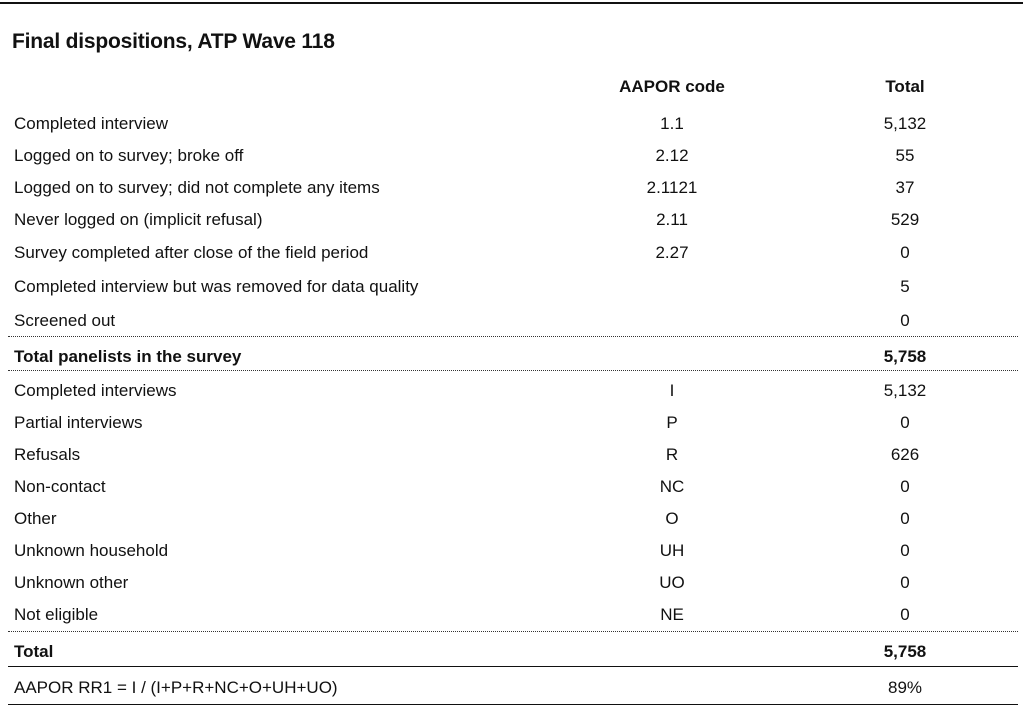  Describe the element at coordinates (511, 687) in the screenshot. I see `response-rate-row: AAPOR RR1 = I / (I+P+R+NC+O+UH+UO) 89%` at that location.